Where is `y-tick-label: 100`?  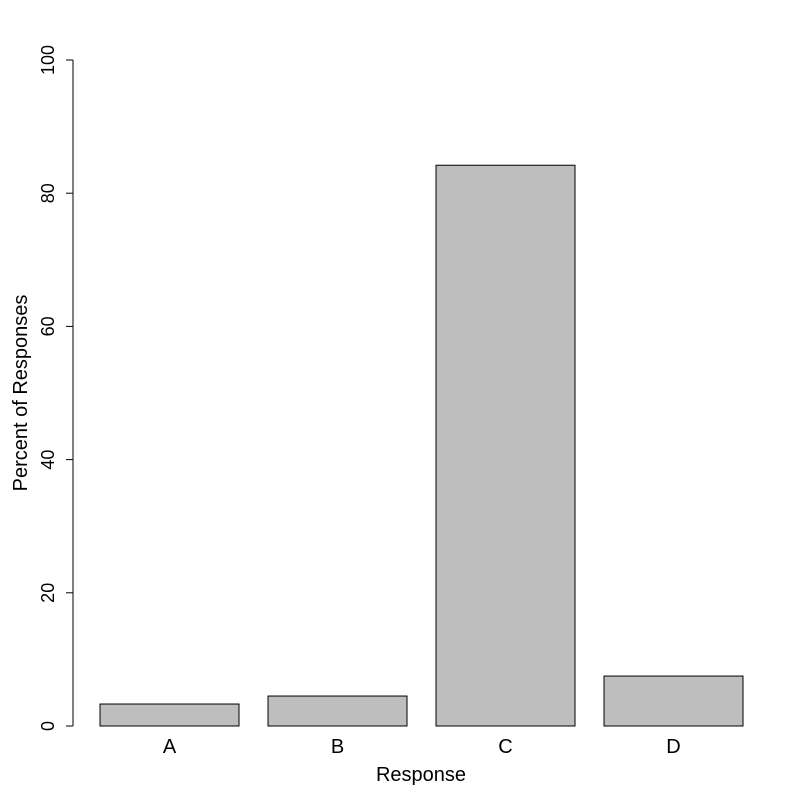 y-tick-label: 100 is located at coordinates (48, 60).